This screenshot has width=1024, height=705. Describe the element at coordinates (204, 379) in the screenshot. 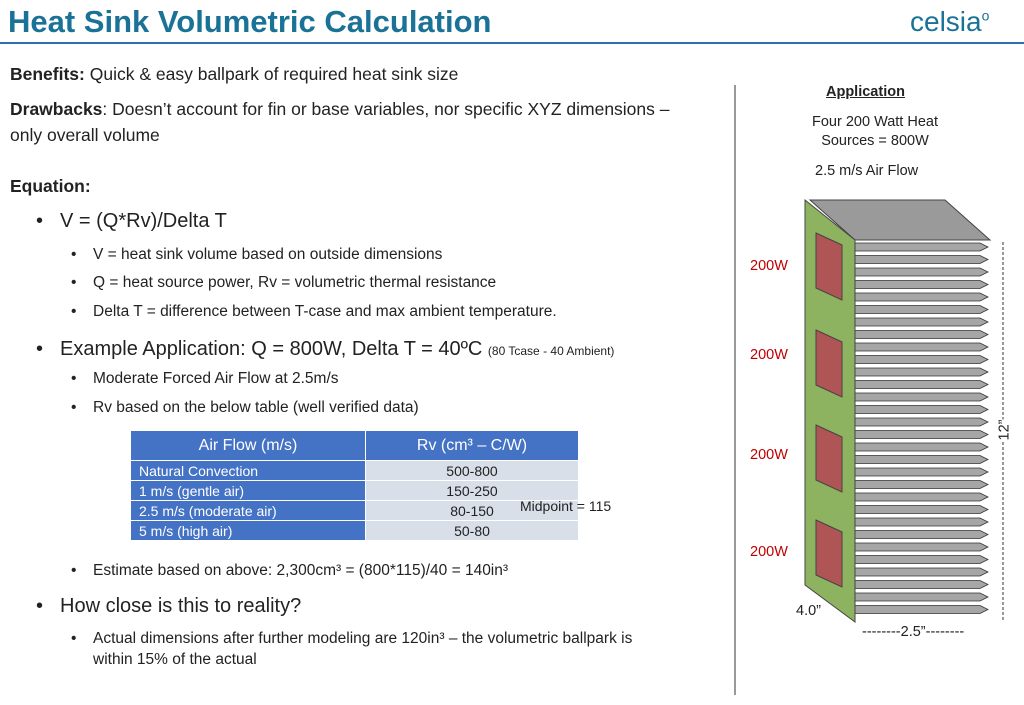

I see `sub-bullet: Moderate Forced Air Flow at 2.5m/s` at that location.